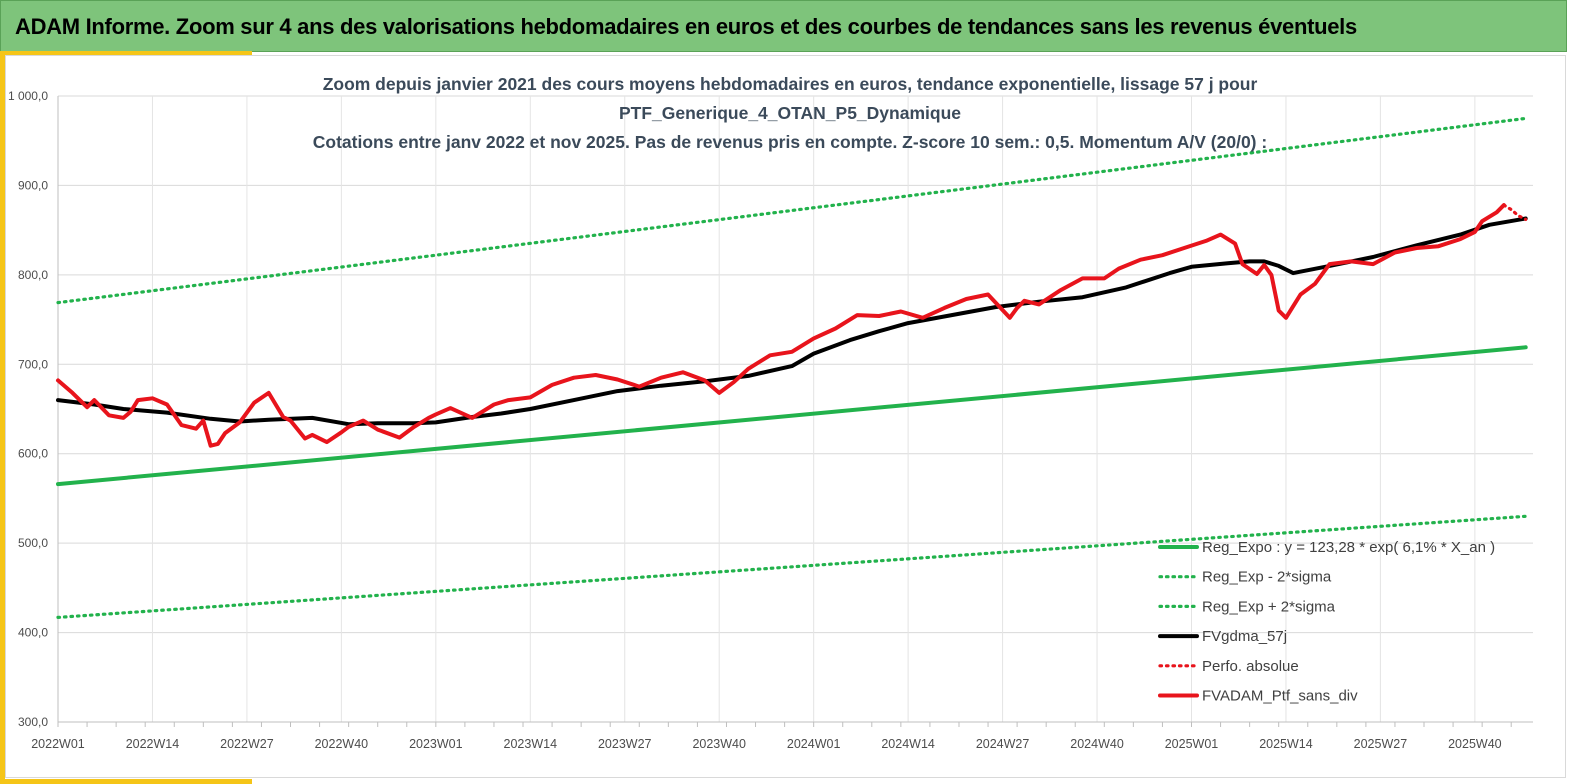 The image size is (1569, 784). Describe the element at coordinates (33, 185) in the screenshot. I see `y-tick-label: 900,0` at that location.